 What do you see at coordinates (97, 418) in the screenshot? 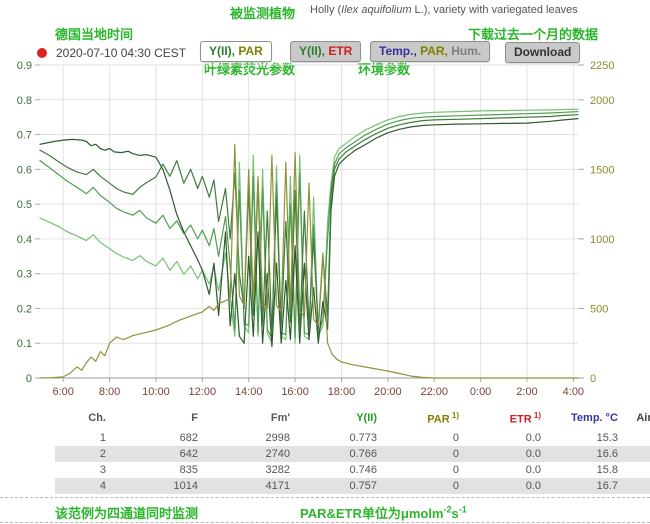
I see `column-header: Ch.` at bounding box center [97, 418].